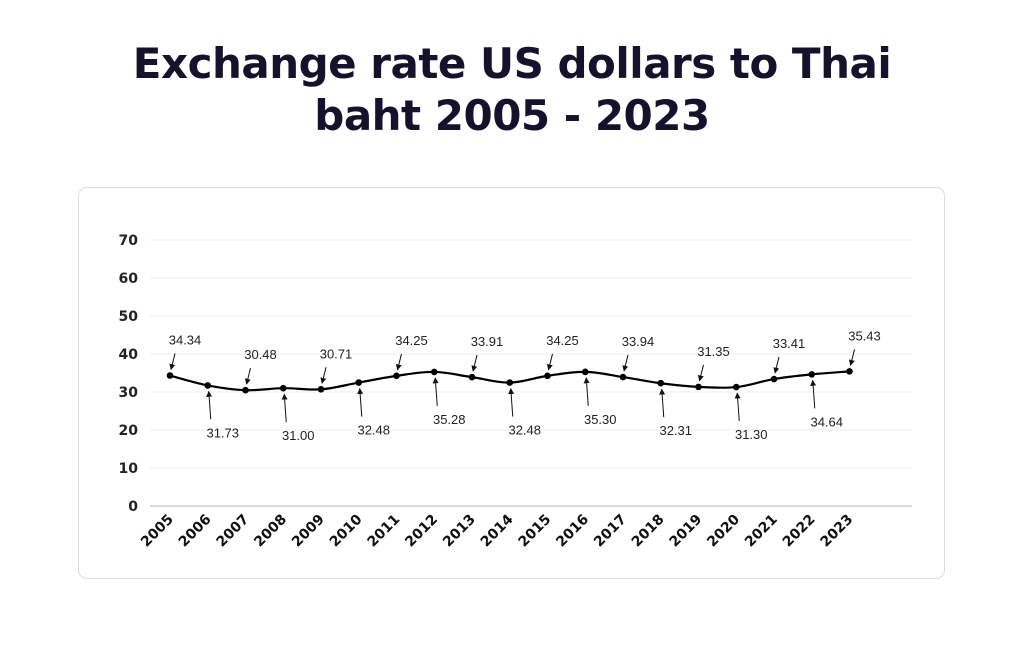 The width and height of the screenshot is (1024, 664). What do you see at coordinates (512, 63) in the screenshot?
I see `title-line-1: Exchange rate US dollars to Thai` at bounding box center [512, 63].